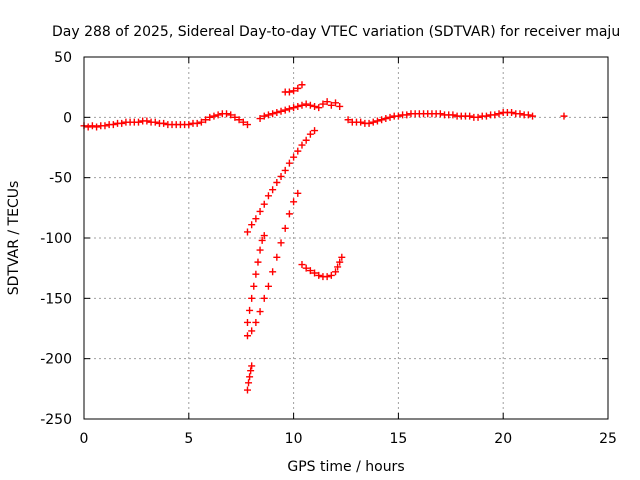  What do you see at coordinates (63, 58) in the screenshot?
I see `y-tick-label: 50` at bounding box center [63, 58].